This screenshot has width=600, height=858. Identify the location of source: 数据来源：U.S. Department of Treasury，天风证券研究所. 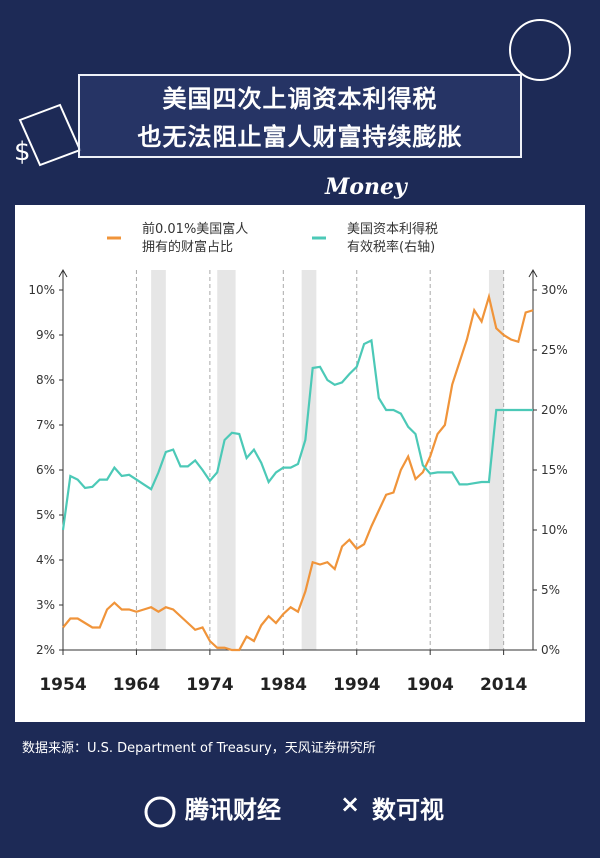
(199, 748).